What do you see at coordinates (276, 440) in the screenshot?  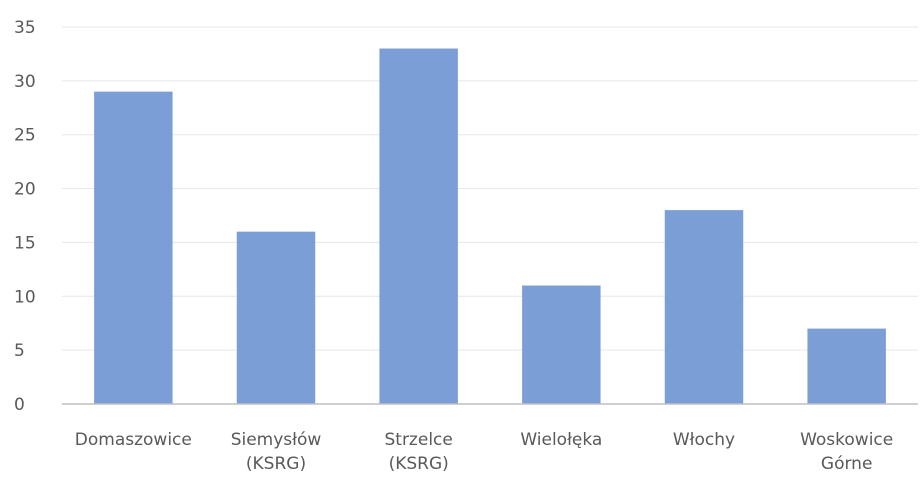 I see `x-tick-label-line: Siemysłów` at bounding box center [276, 440].